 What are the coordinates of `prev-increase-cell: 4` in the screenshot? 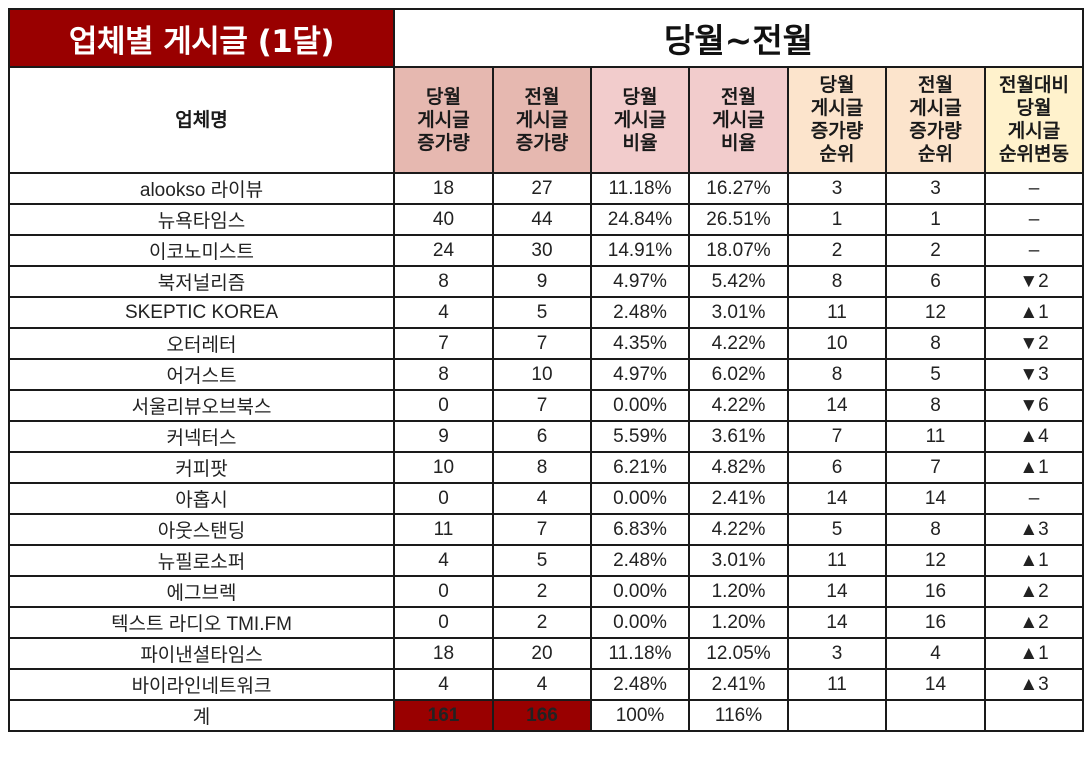 It's located at (542, 684).